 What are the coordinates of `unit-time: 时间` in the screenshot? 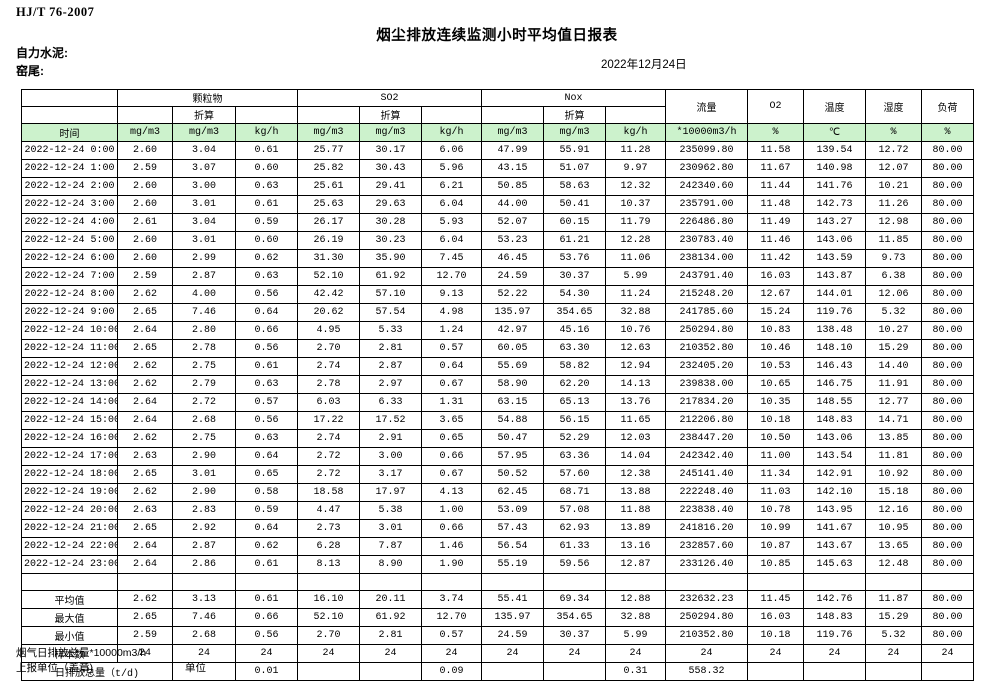 It's located at (69, 132).